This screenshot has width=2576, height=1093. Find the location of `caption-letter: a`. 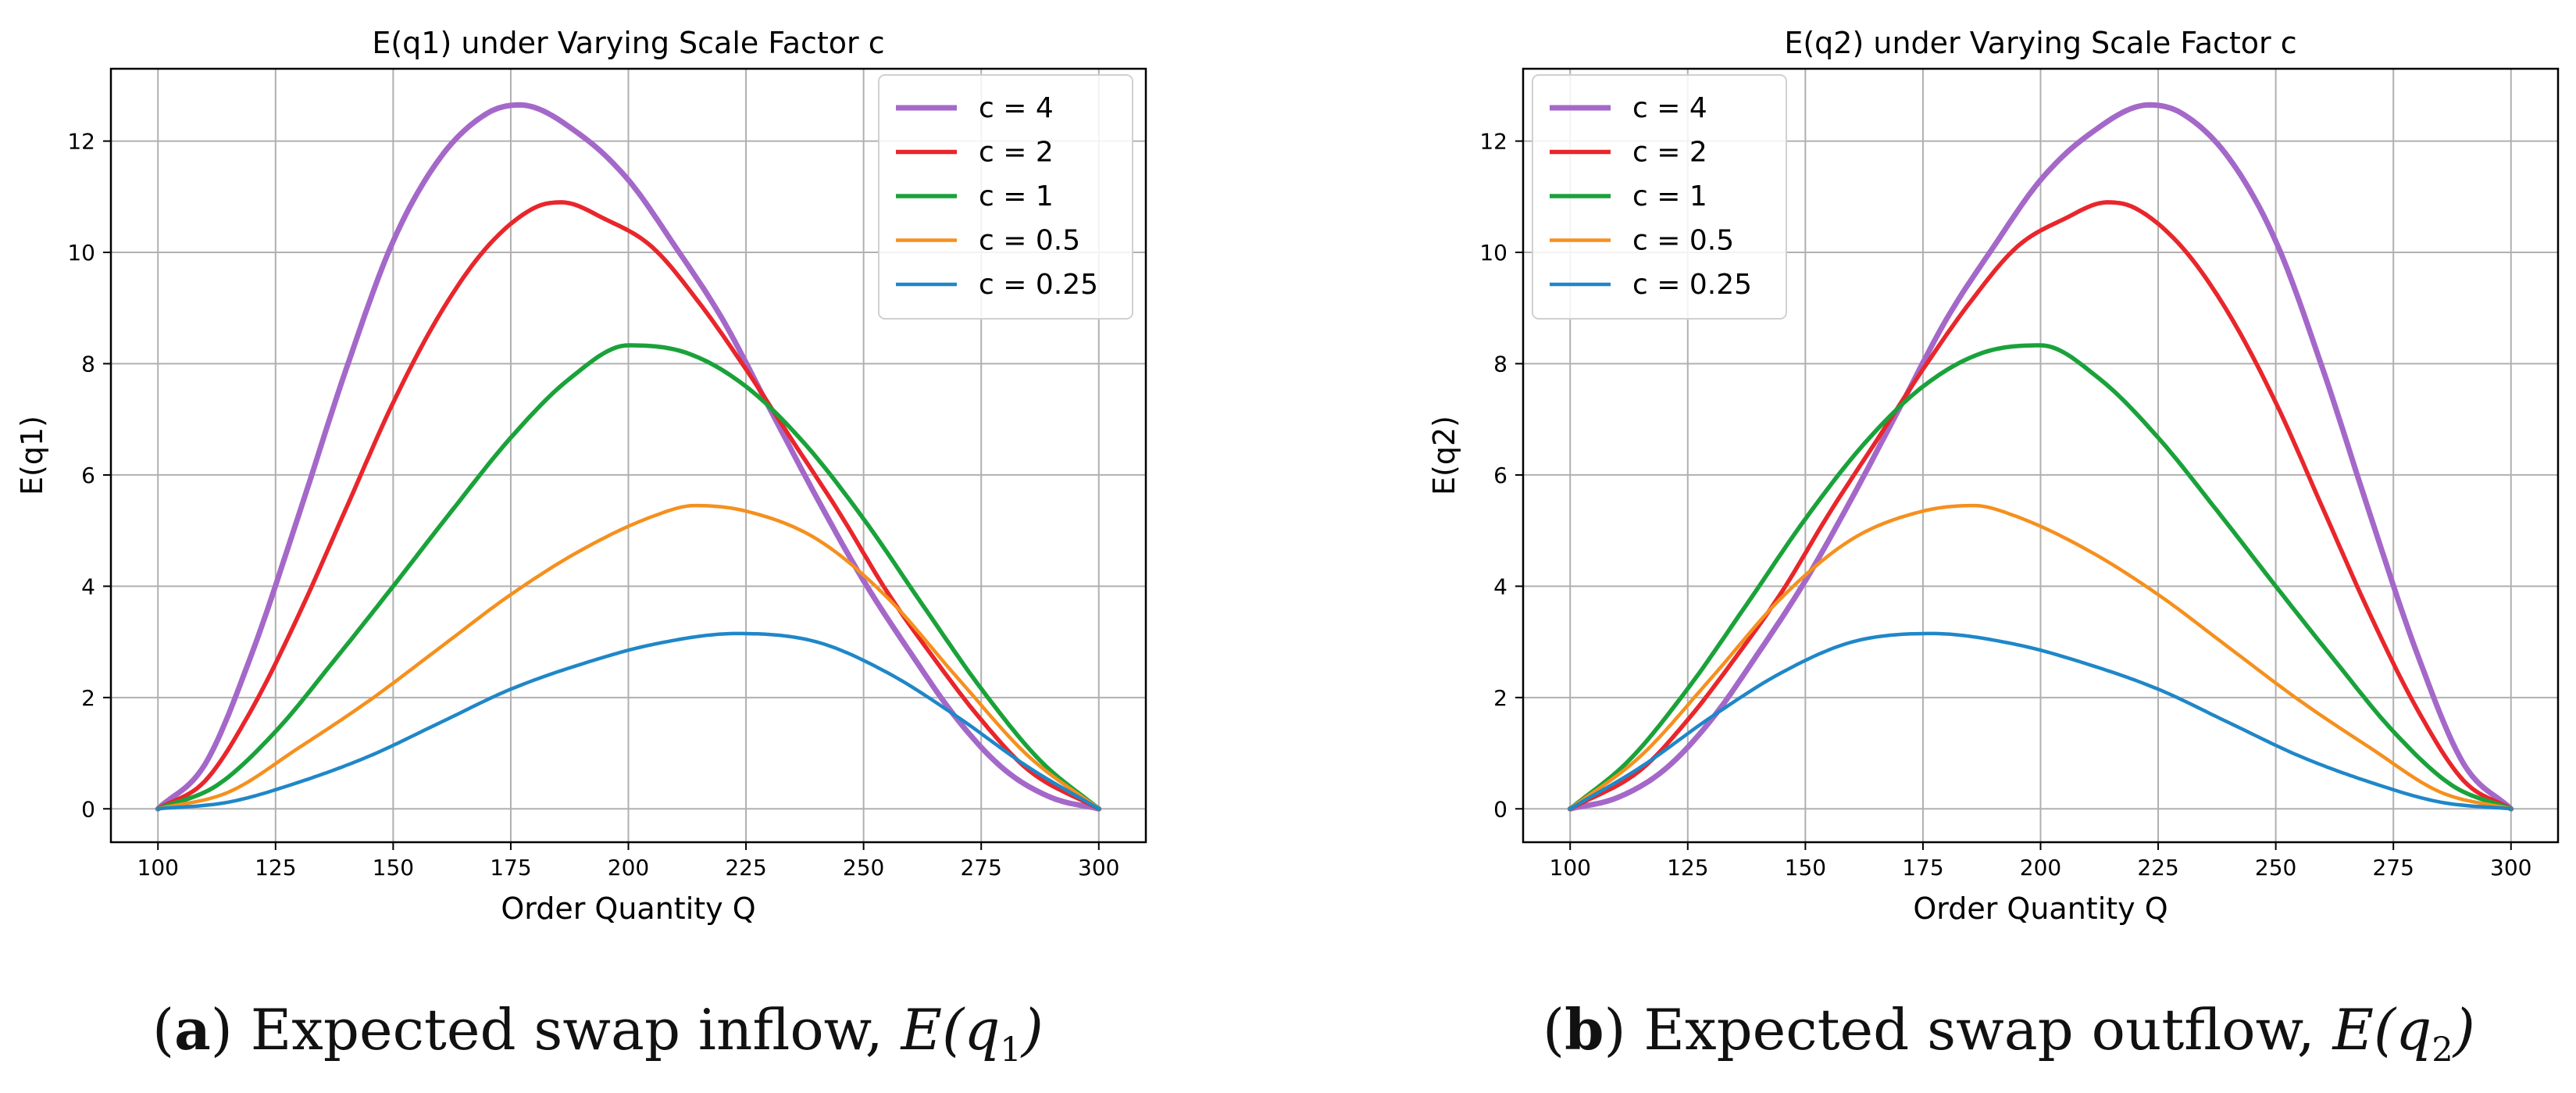

caption-letter: a is located at coordinates (192, 1030).